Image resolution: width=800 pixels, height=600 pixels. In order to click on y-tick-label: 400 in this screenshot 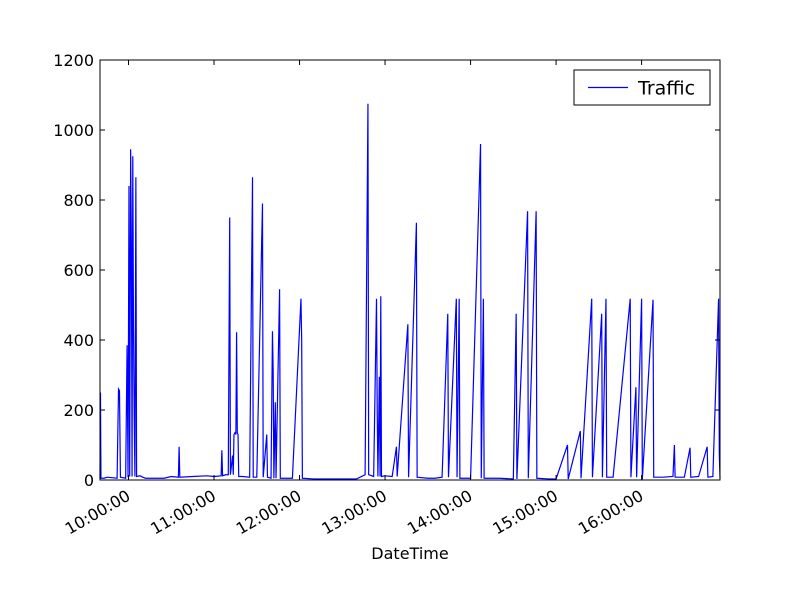, I will do `click(78, 340)`.